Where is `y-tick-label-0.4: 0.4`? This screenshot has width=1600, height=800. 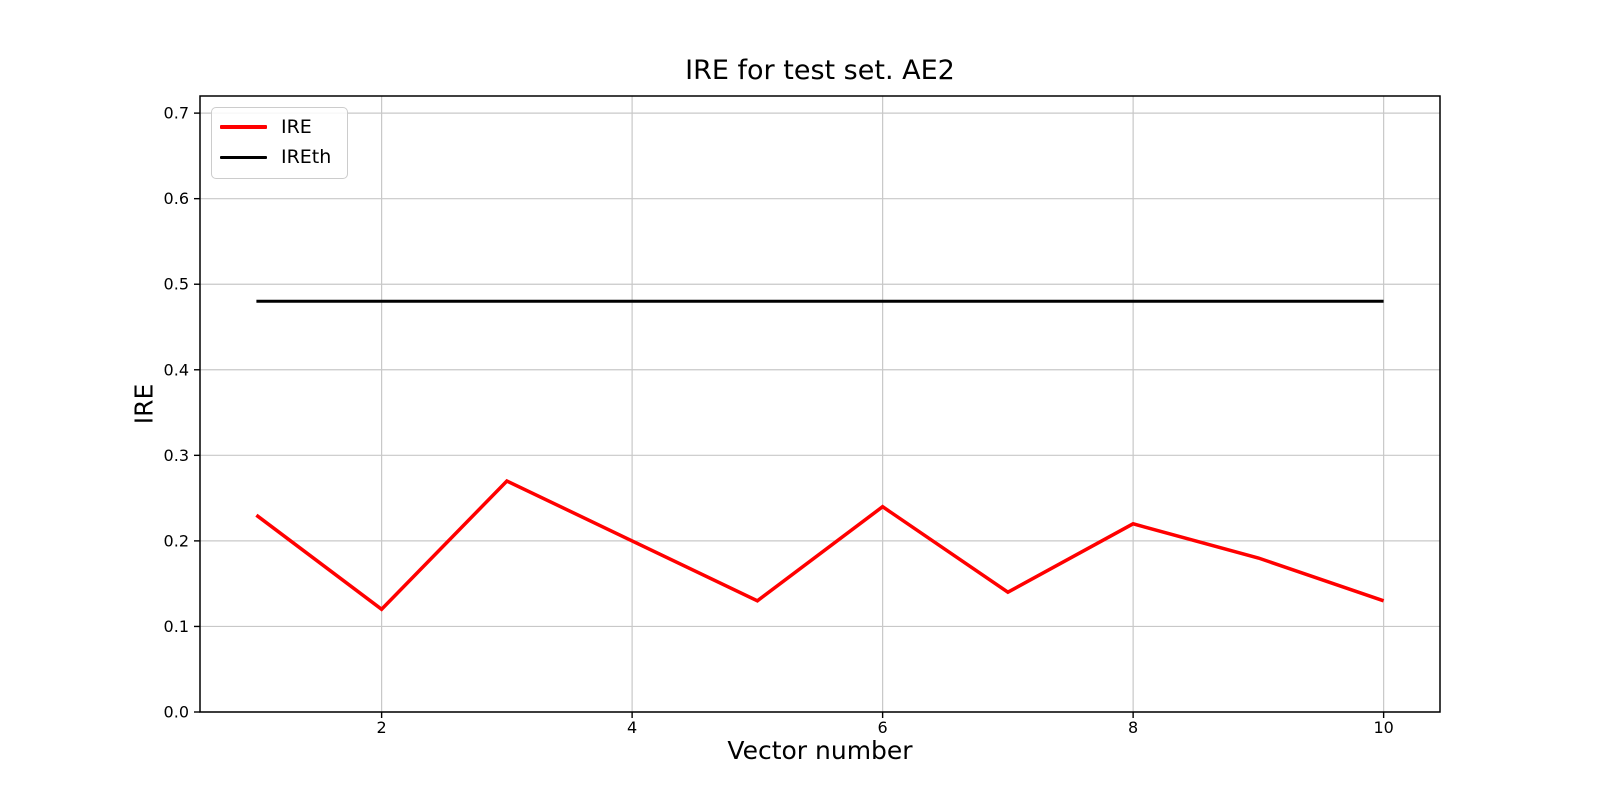
y-tick-label-0.4: 0.4 is located at coordinates (176, 369).